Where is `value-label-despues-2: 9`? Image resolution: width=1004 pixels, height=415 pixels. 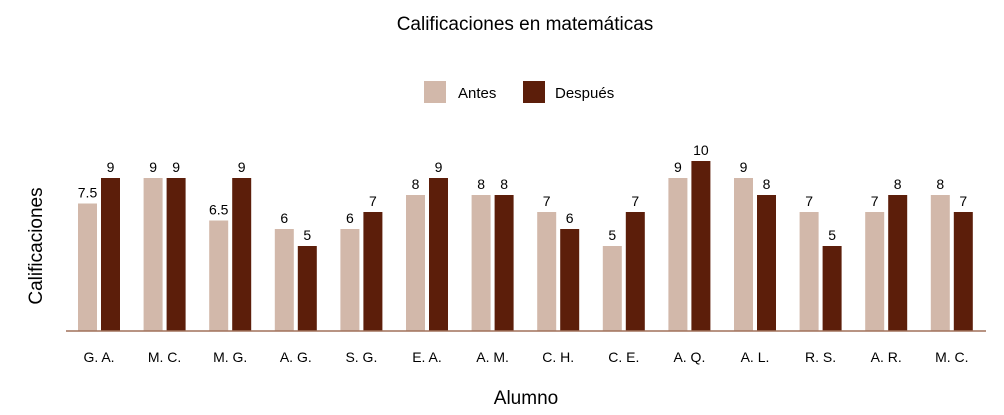 value-label-despues-2: 9 is located at coordinates (242, 167).